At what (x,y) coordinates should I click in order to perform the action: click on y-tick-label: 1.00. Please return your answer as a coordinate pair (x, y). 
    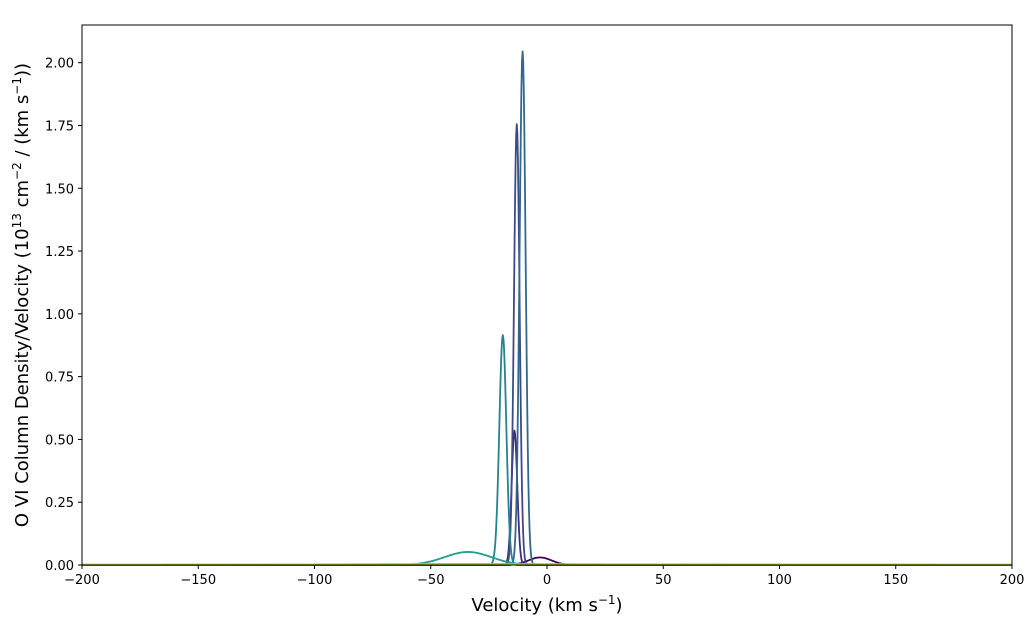
    Looking at the image, I should click on (59, 315).